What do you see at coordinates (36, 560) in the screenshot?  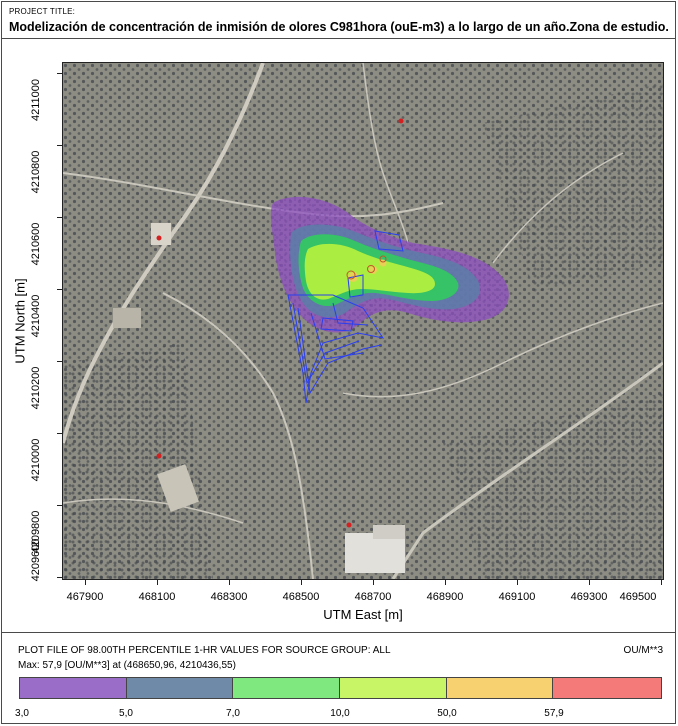 I see `y-tick-label: 4209600` at bounding box center [36, 560].